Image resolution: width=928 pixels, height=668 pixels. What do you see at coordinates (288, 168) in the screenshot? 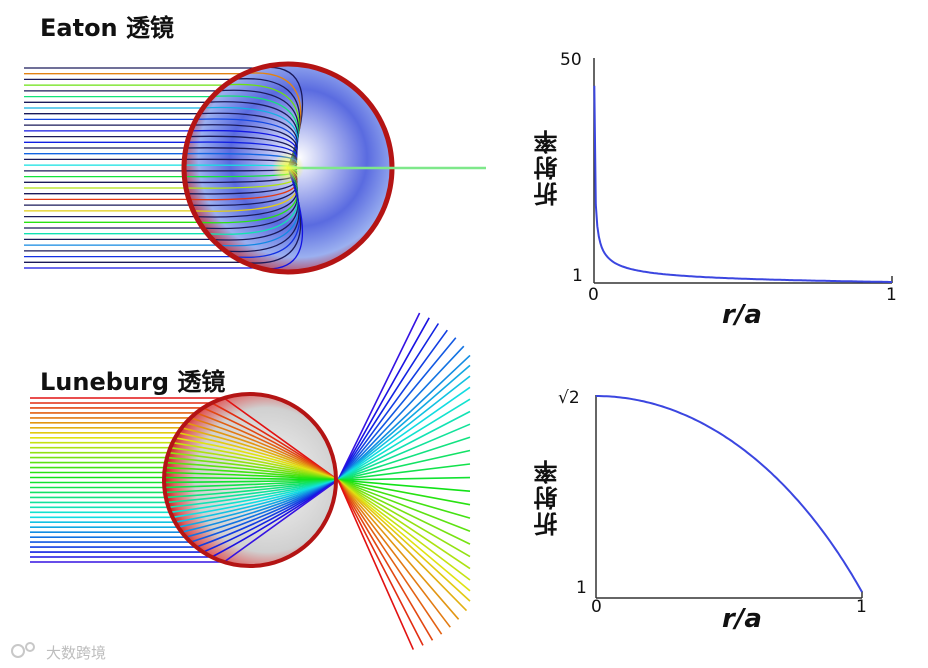
I see `eaton-focus-glow` at bounding box center [288, 168].